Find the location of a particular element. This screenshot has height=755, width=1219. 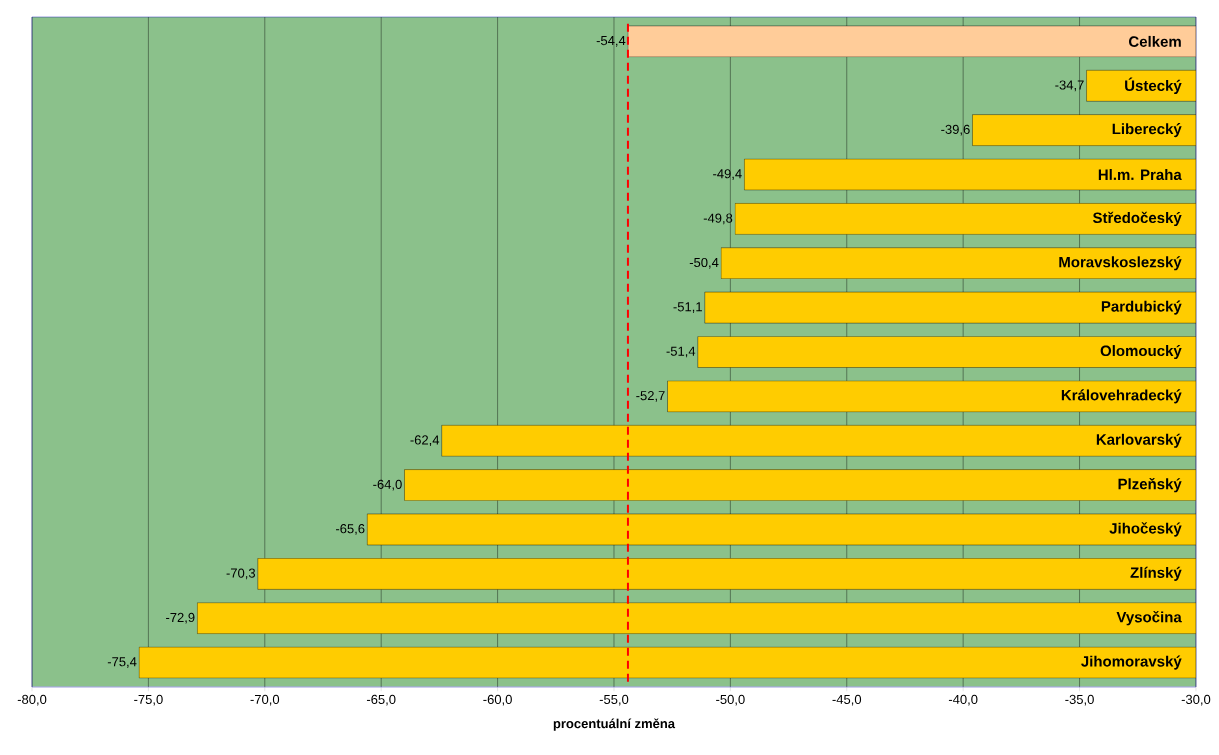

data-label: -52,7 is located at coordinates (650, 396).